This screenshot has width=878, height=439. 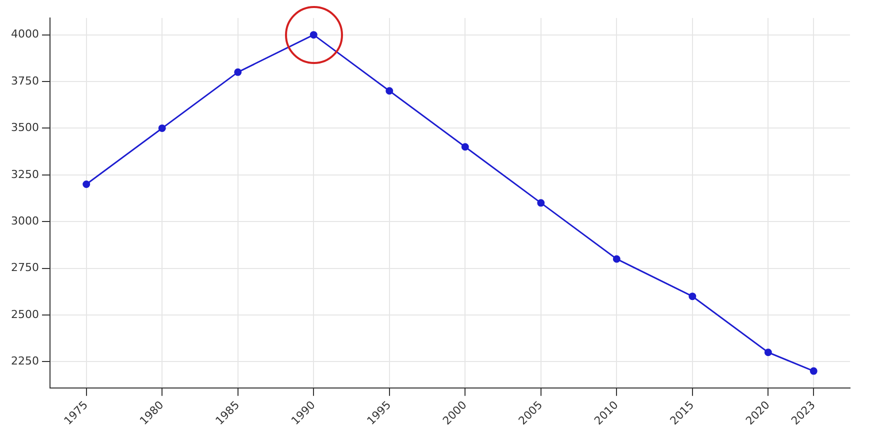 What do you see at coordinates (24, 127) in the screenshot?
I see `y-tick-label: 3500` at bounding box center [24, 127].